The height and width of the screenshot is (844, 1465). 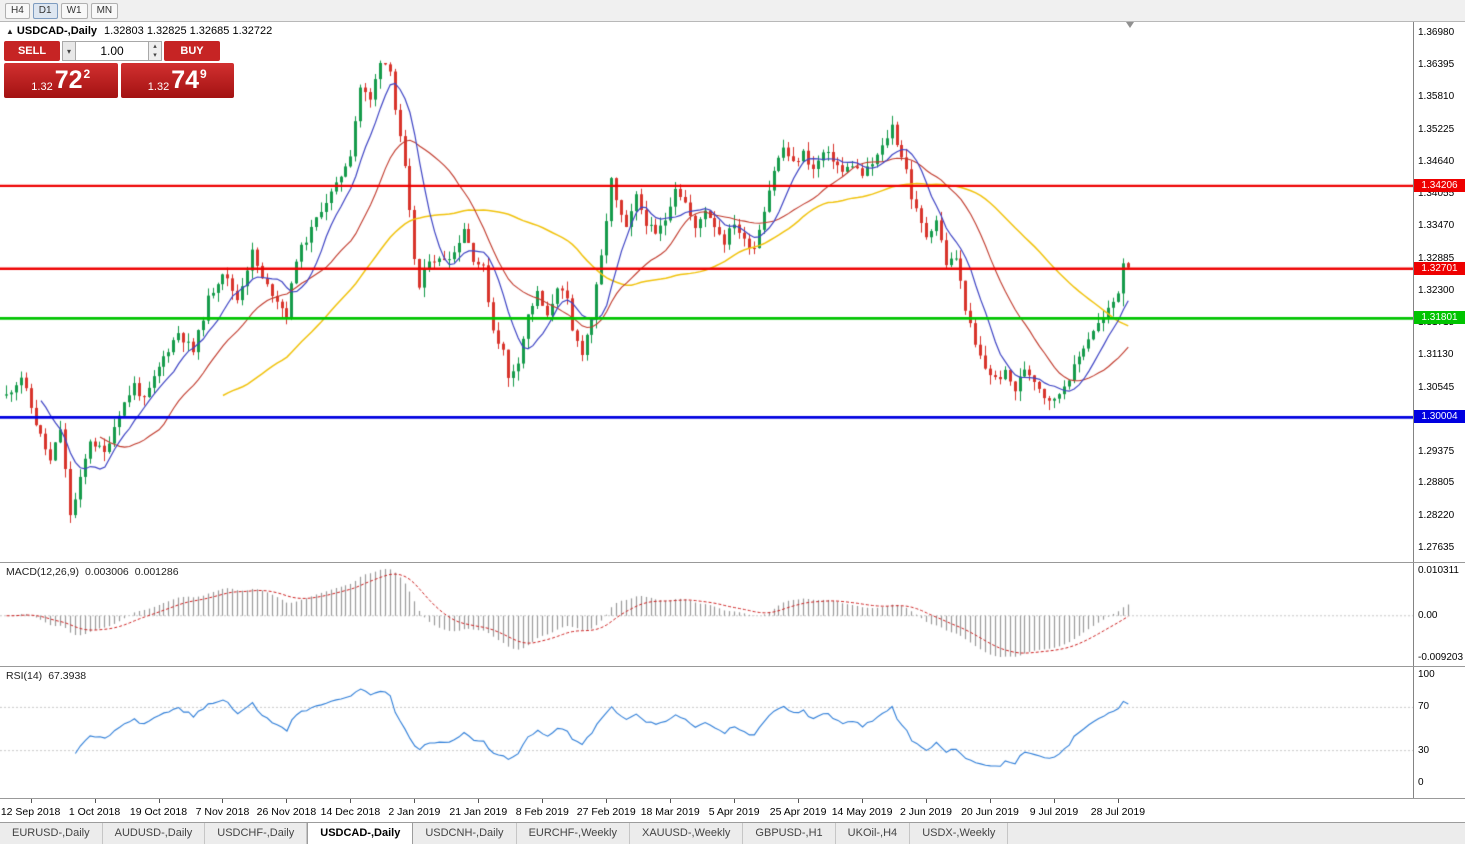 What do you see at coordinates (873, 833) in the screenshot?
I see `tab-ukoil-h4: UKOil-,H4` at bounding box center [873, 833].